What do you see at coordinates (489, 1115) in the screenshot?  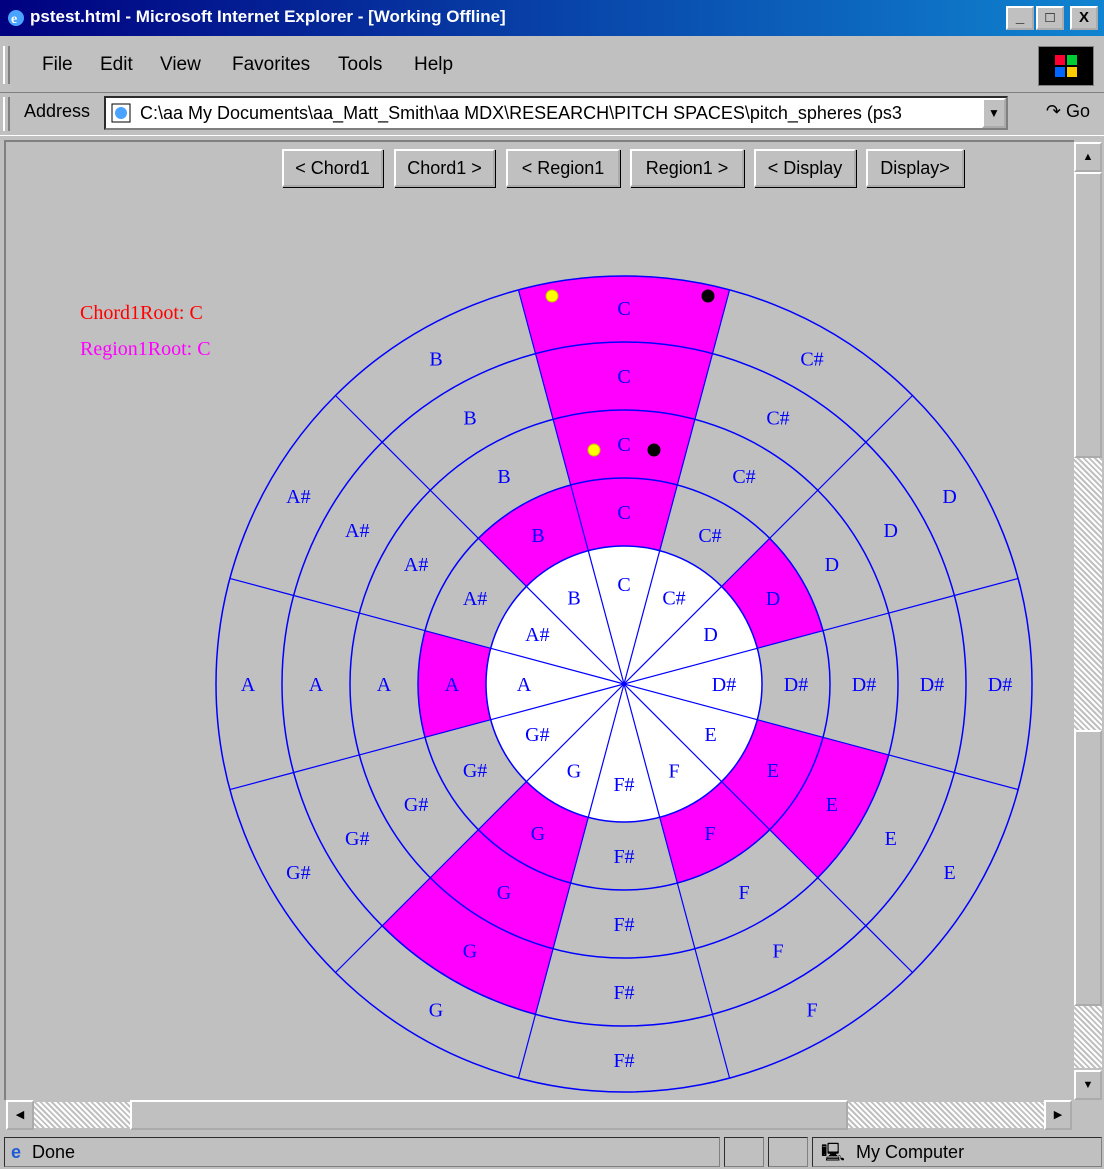 I see `horizontal-scroll-thumb` at bounding box center [489, 1115].